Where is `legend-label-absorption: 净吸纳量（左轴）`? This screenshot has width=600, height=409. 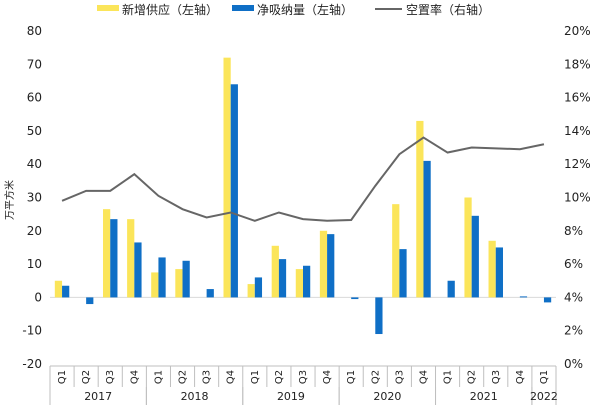 legend-label-absorption: 净吸纳量（左轴） is located at coordinates (305, 9).